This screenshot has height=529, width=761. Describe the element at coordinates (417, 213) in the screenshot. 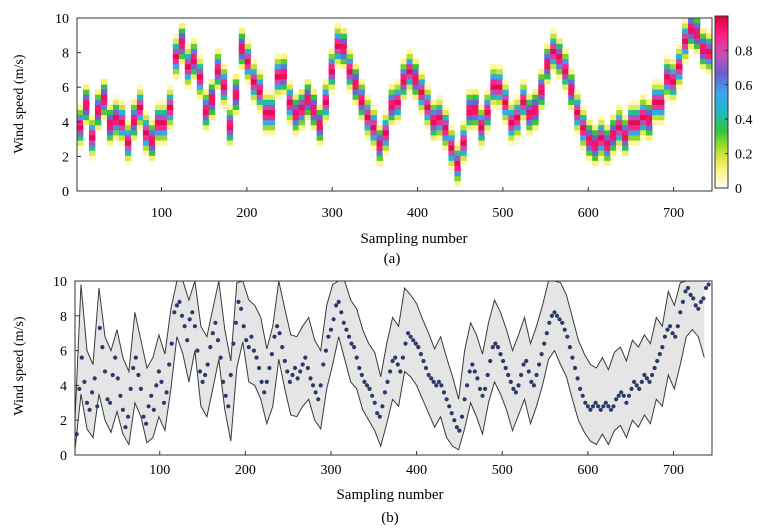

I see `panel-a-xtick-label: 400` at that location.